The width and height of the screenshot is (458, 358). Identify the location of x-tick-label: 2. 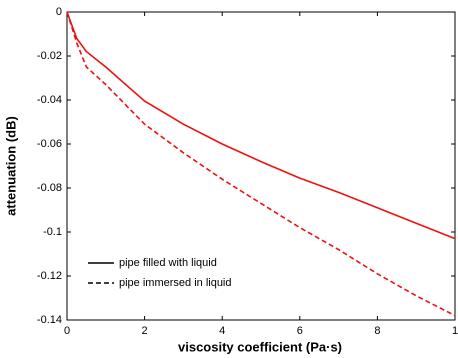
(145, 331).